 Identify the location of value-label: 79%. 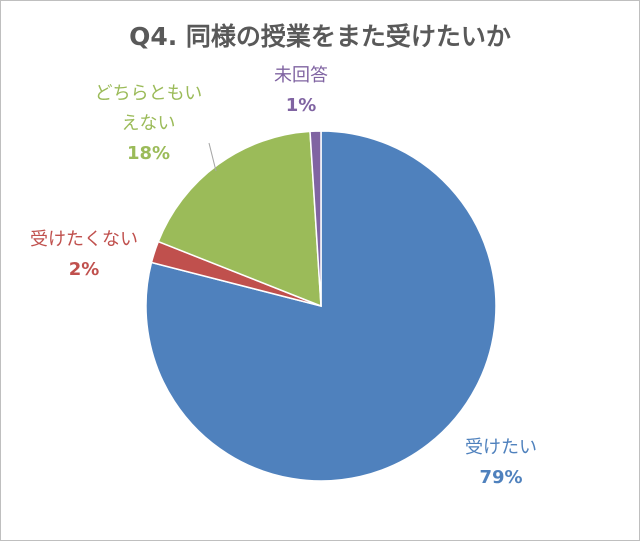
(501, 477).